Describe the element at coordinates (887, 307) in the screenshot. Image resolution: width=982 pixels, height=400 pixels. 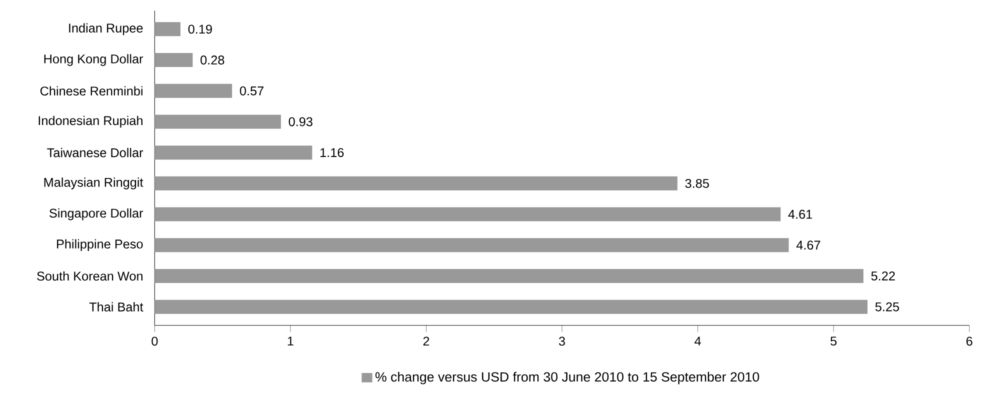
I see `data-label: 5.25` at that location.